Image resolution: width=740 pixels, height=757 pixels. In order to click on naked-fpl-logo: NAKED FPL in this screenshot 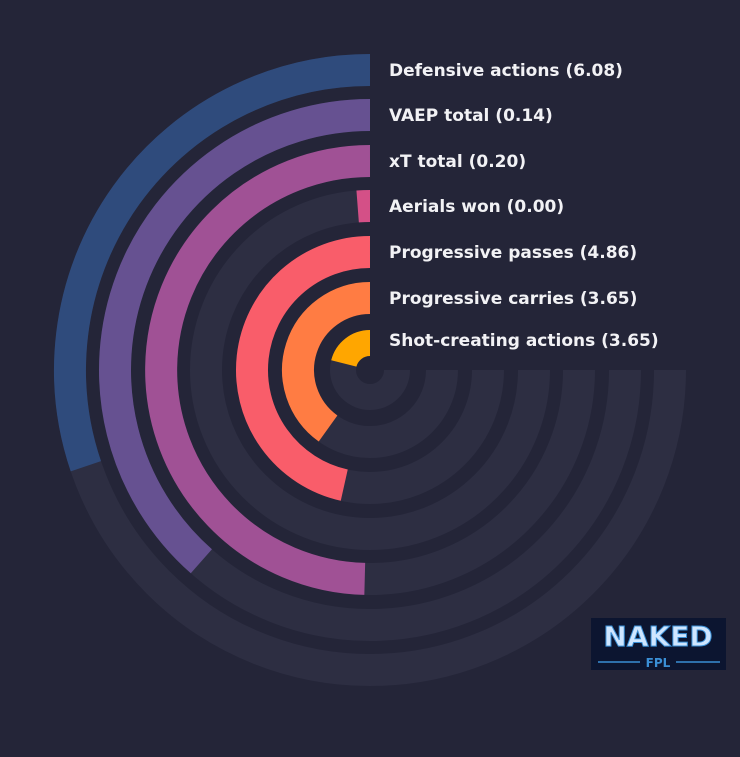, I will do `click(658, 644)`.